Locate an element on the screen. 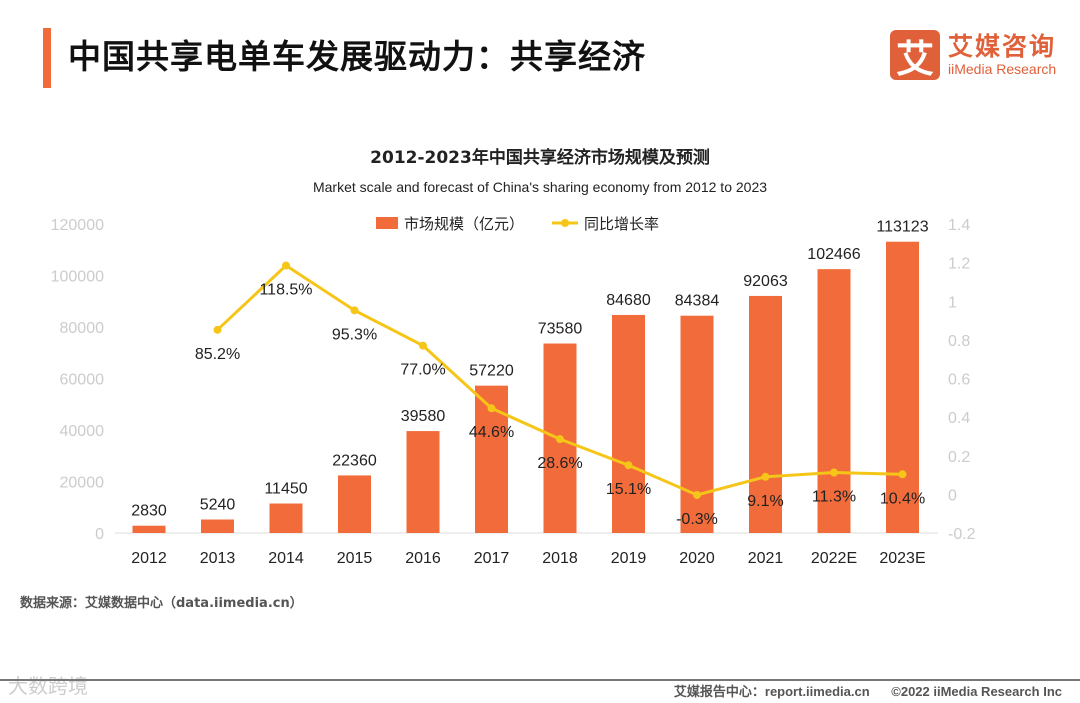 The height and width of the screenshot is (703, 1080). x-axis-tick: 2022E is located at coordinates (834, 558).